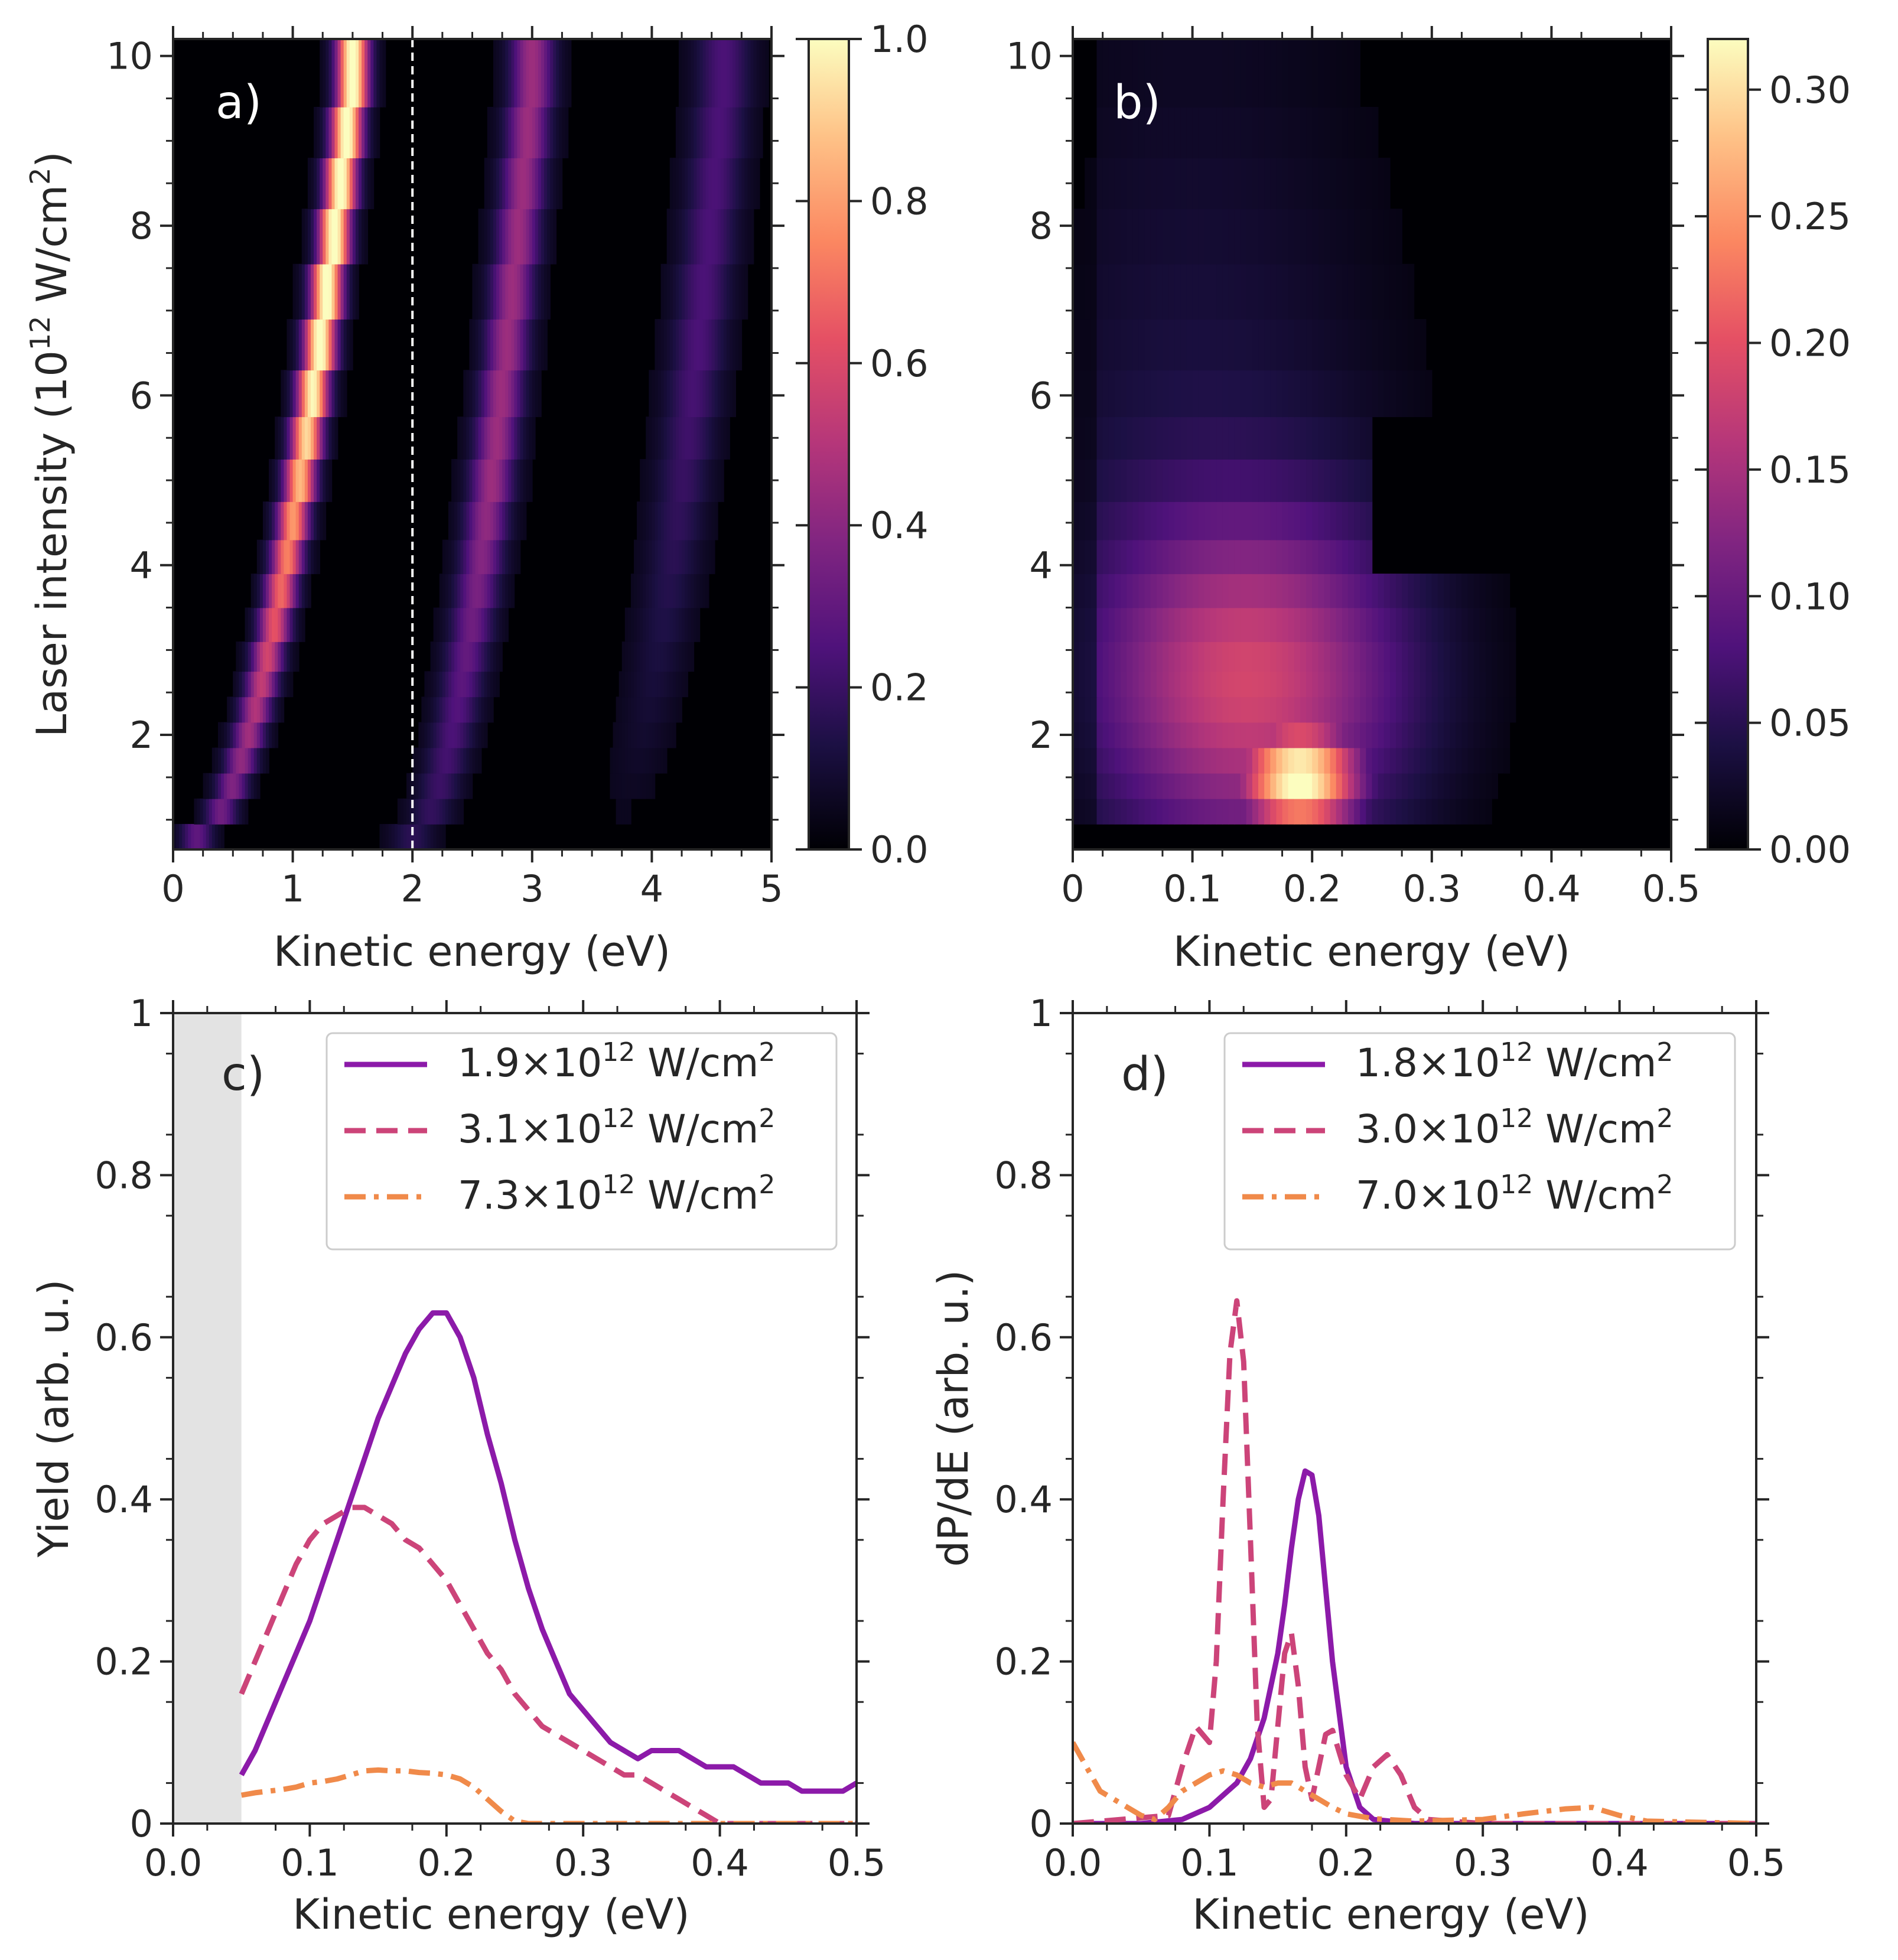 The image size is (1898, 1960). I want to click on panel-d-series-3-line, so click(1414, 1782).